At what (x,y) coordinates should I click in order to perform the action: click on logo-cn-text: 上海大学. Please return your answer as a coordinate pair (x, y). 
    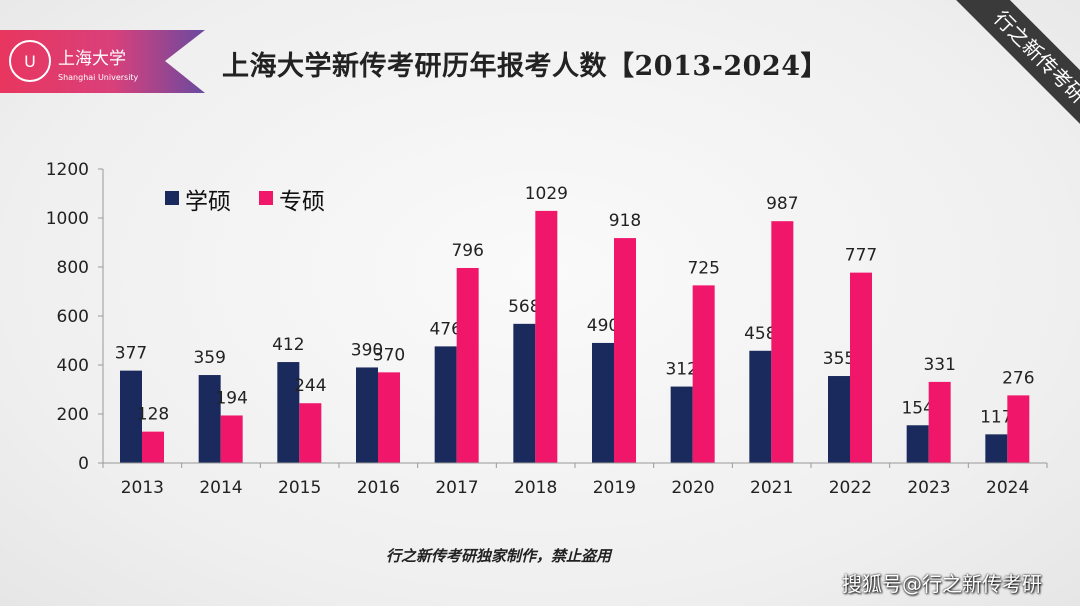
    Looking at the image, I should click on (92, 59).